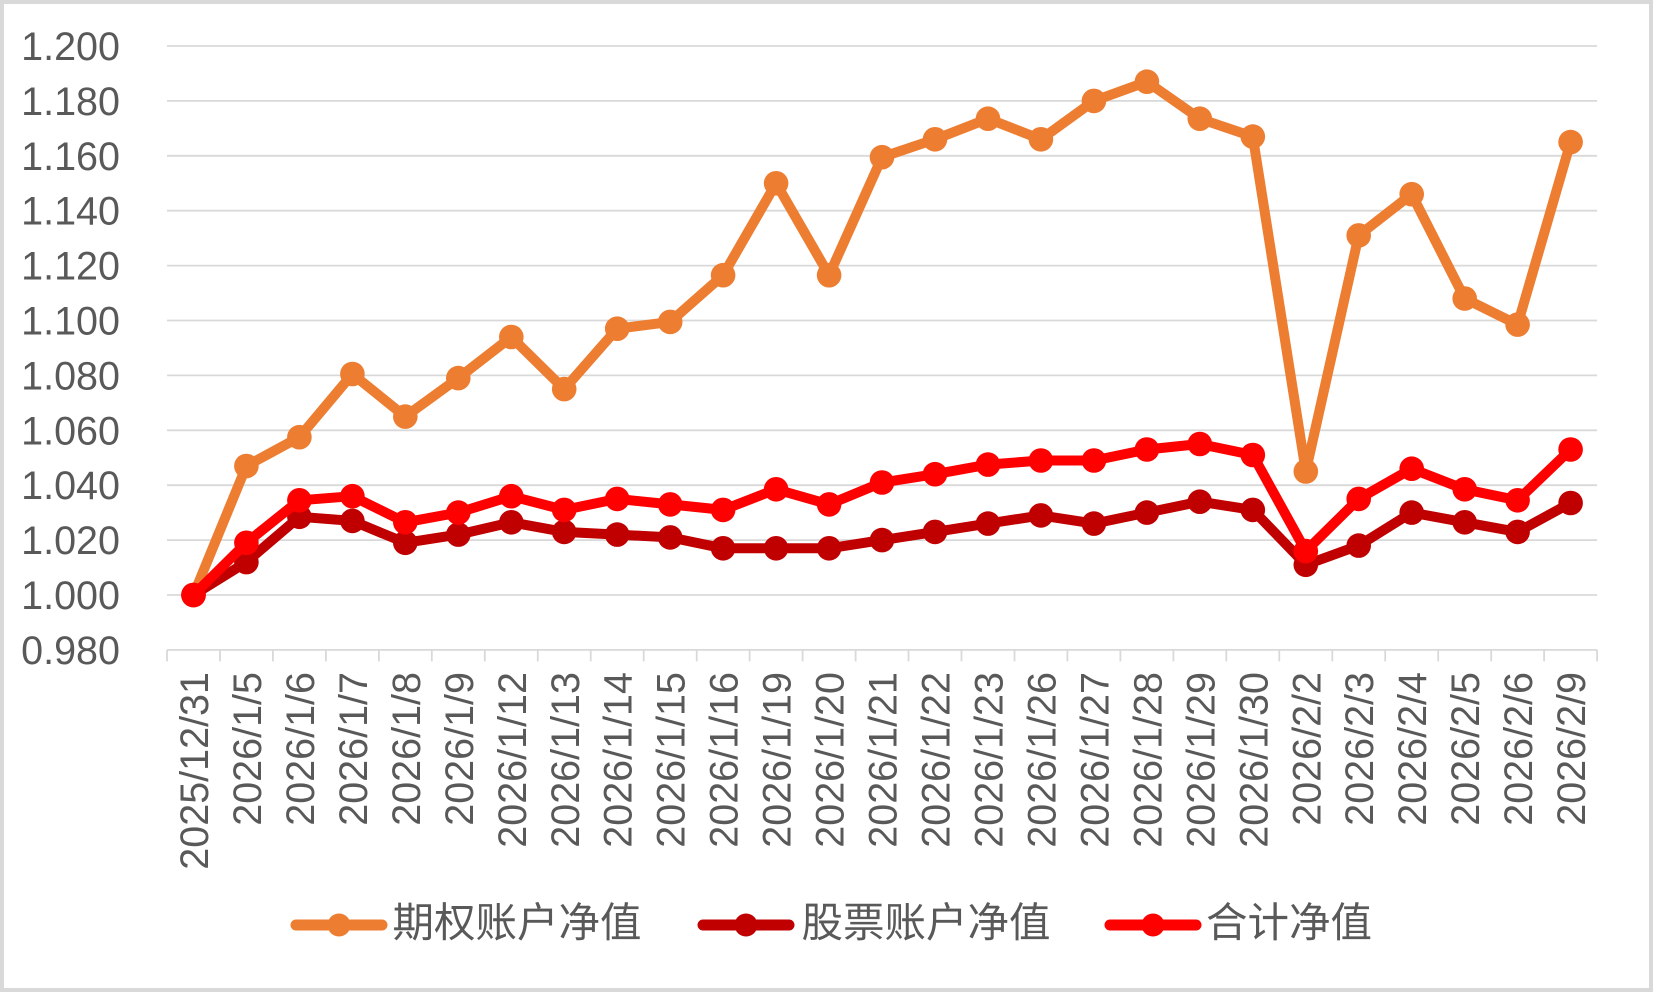  I want to click on svg-text: 2026/1/8, so click(407, 749).